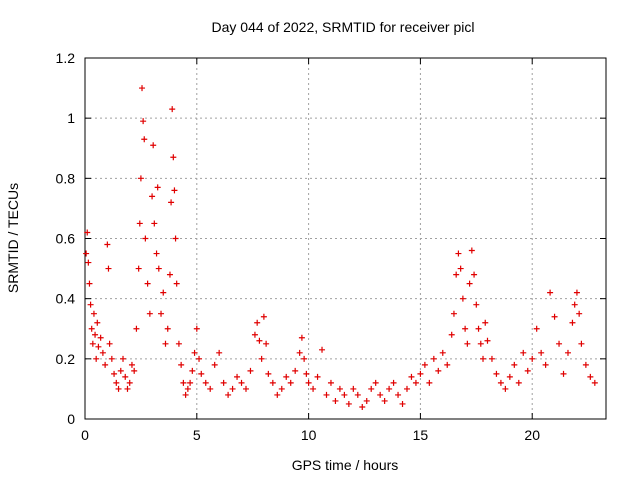 The image size is (640, 480). Describe the element at coordinates (345, 465) in the screenshot. I see `x-axis-label: GPS time / hours` at that location.